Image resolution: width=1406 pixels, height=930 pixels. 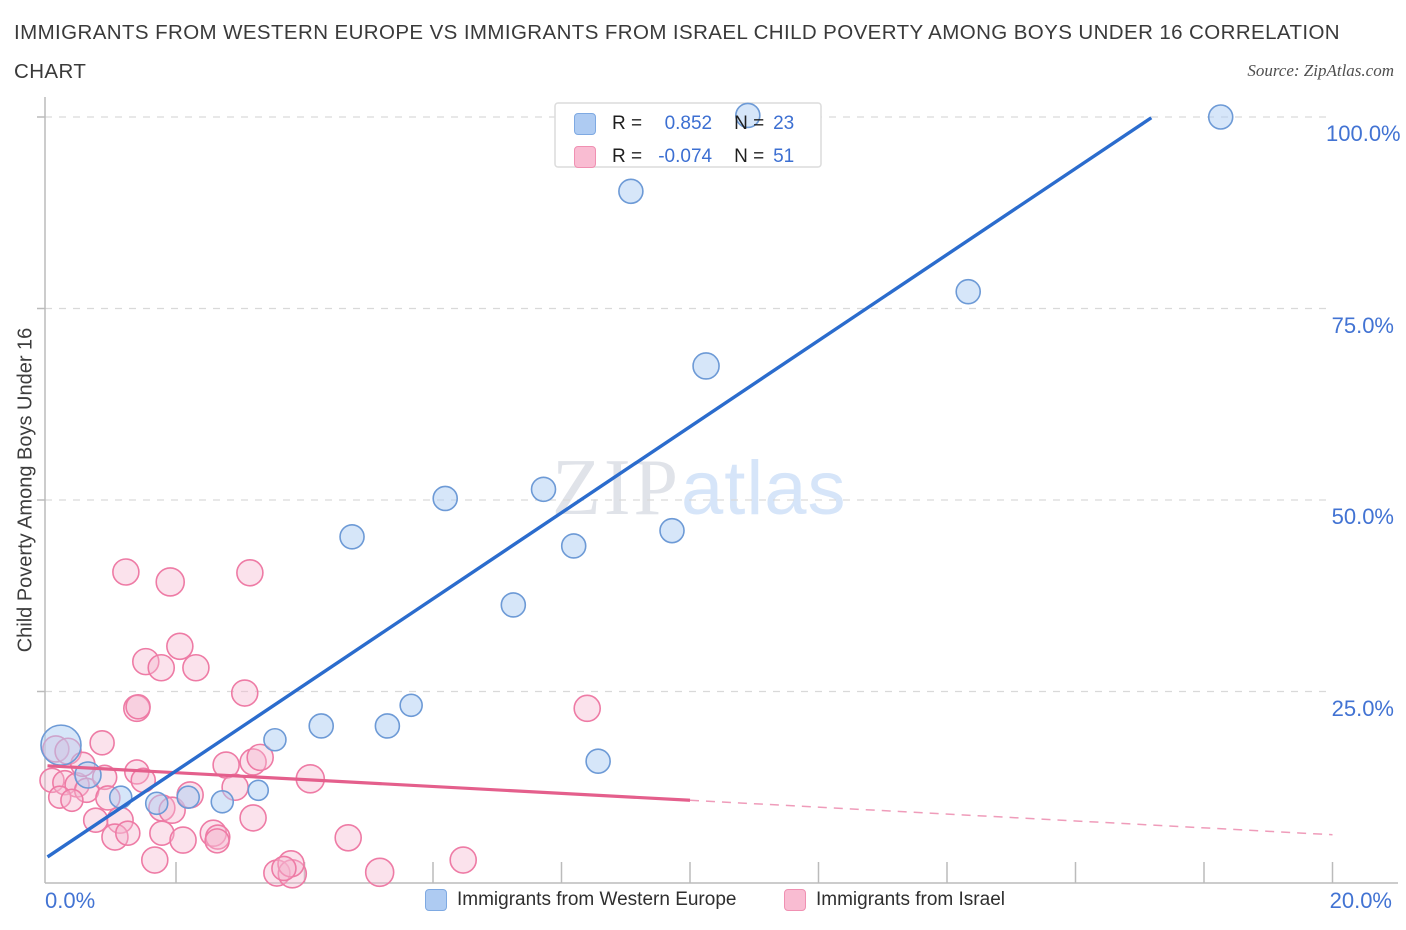 I want to click on page-title-line2: CHART, so click(x=50, y=71).